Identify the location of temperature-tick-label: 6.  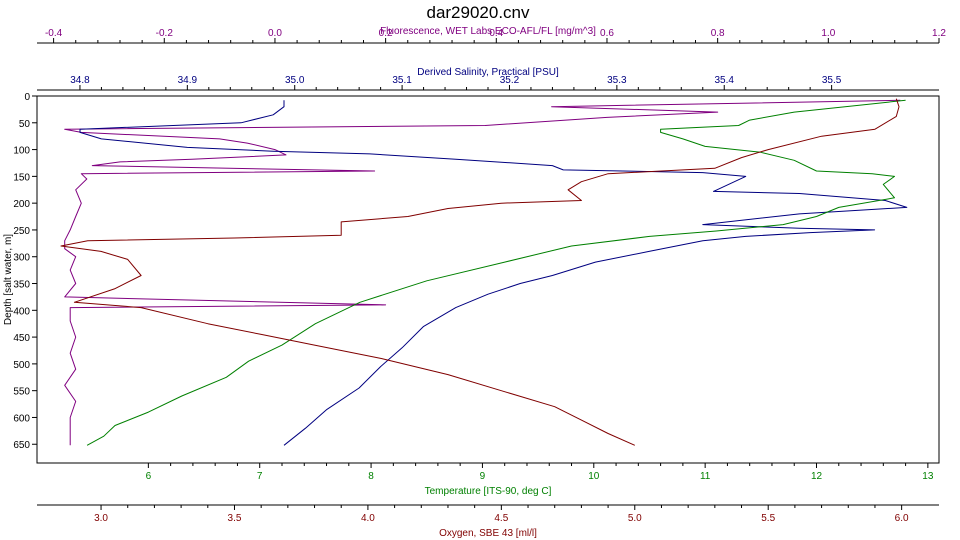
(149, 476).